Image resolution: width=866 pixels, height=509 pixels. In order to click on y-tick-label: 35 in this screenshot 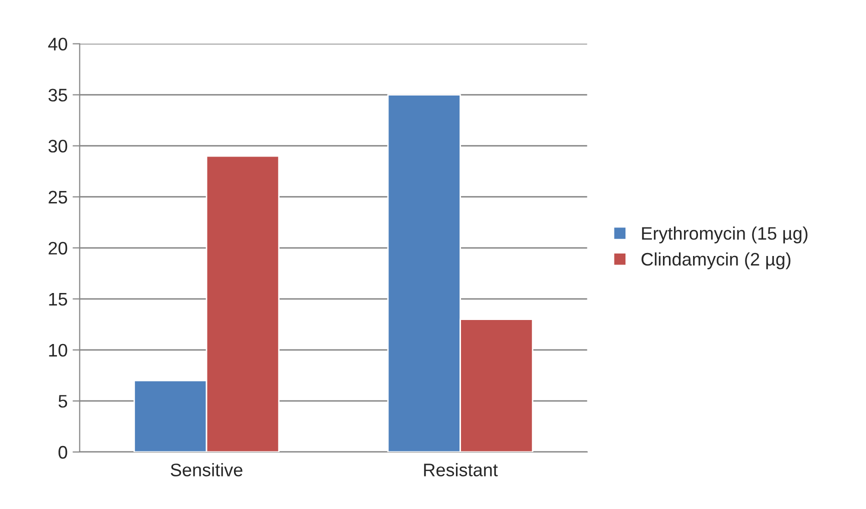, I will do `click(58, 95)`.